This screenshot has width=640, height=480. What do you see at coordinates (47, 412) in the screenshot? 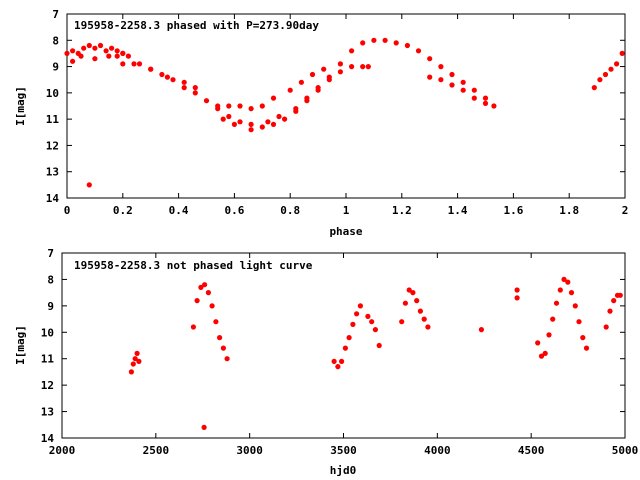
I see `y-tick-label: 13` at bounding box center [47, 412].